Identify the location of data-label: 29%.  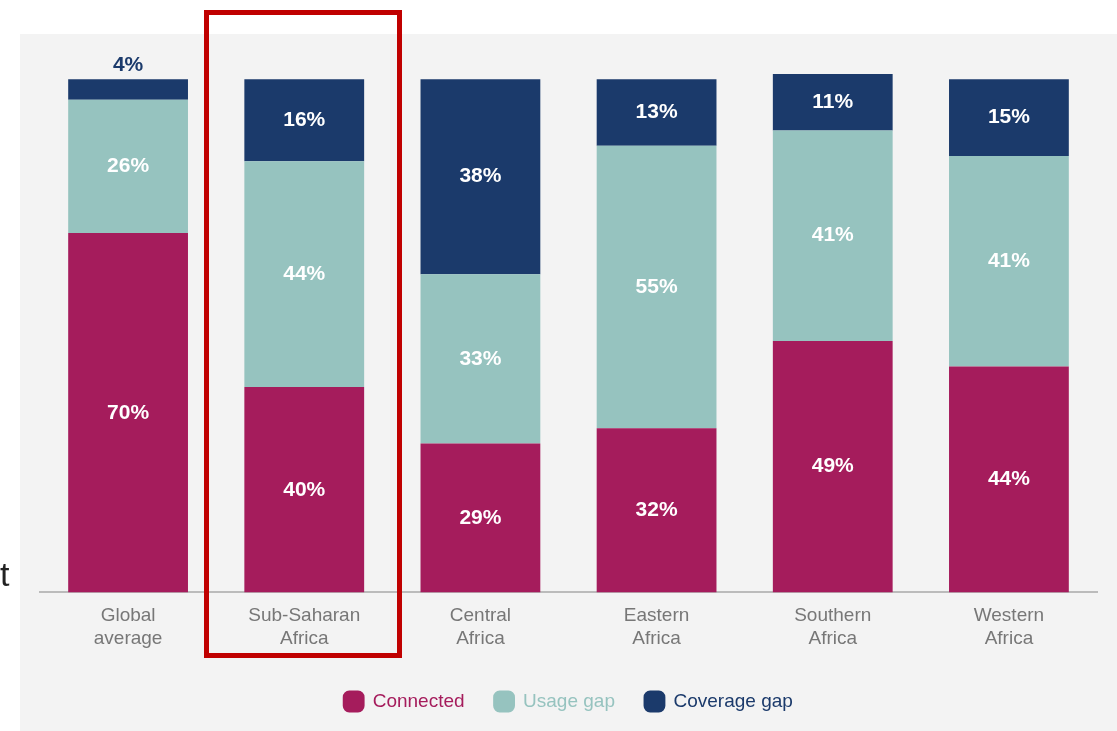
(480, 516).